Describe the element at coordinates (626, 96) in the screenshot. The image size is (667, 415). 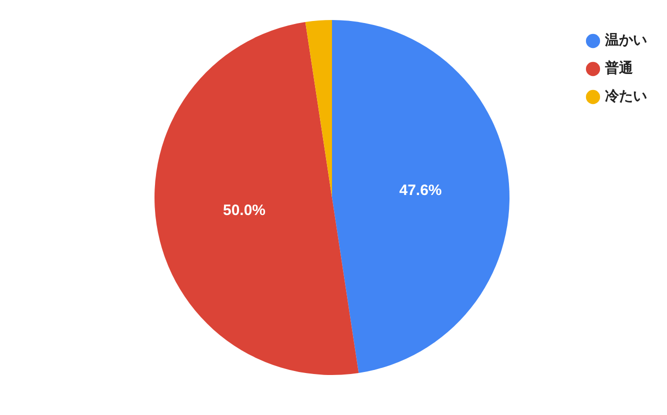
I see `legend-label: 冷たい` at that location.